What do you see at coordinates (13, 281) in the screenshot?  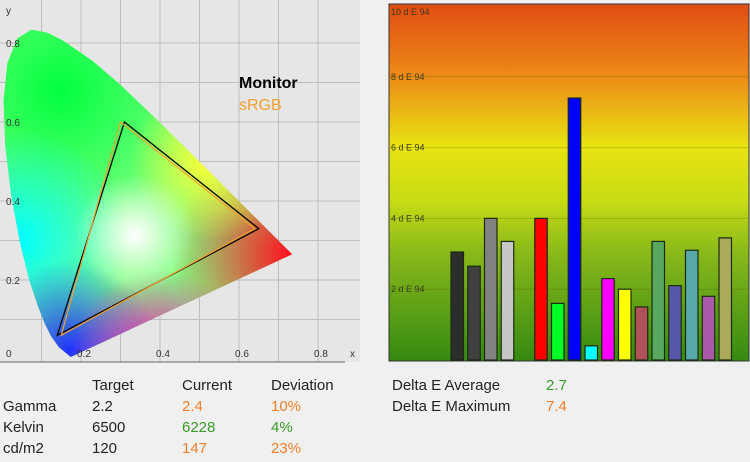 I see `y-tick-label: 0.2` at bounding box center [13, 281].